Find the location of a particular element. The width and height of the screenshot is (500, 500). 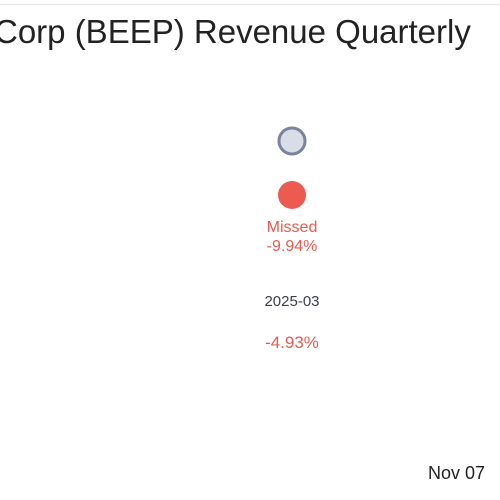

x-category-label: 2025-03 is located at coordinates (291, 301).